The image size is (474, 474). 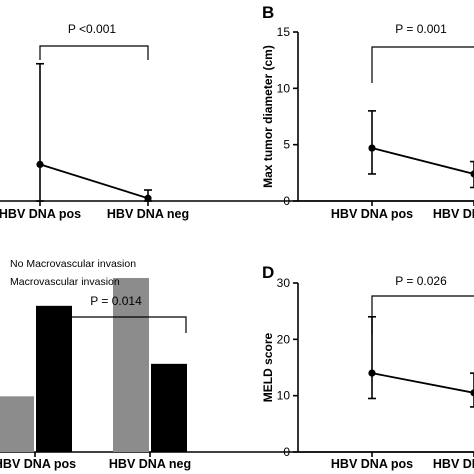 What do you see at coordinates (421, 29) in the screenshot?
I see `p-value-label: P = 0.001` at bounding box center [421, 29].